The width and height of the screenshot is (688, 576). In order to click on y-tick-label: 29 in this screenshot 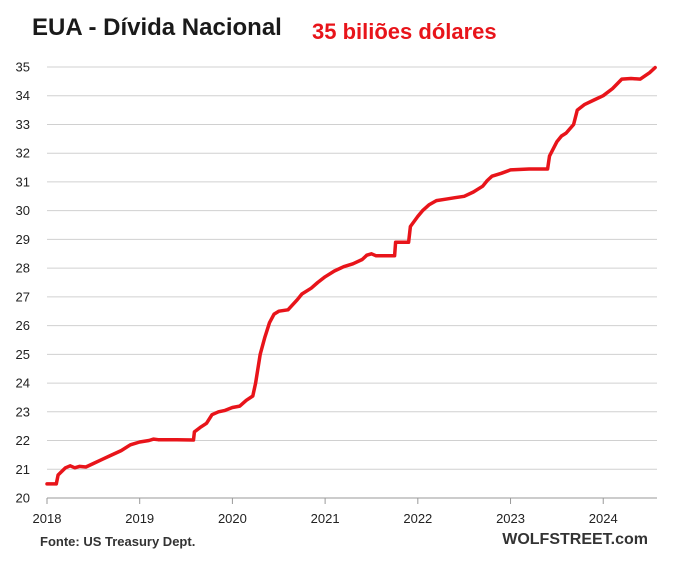, I will do `click(23, 239)`.